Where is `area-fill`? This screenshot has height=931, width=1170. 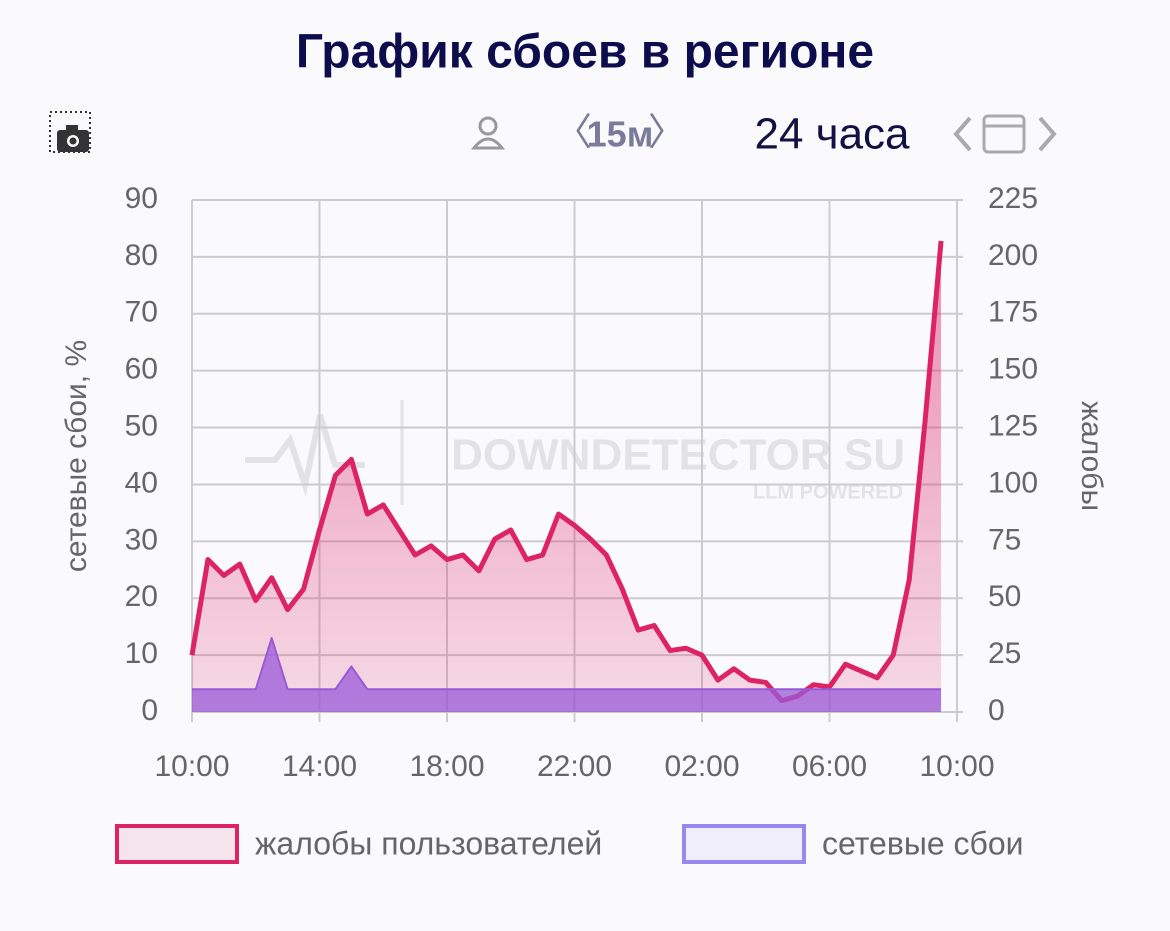 area-fill is located at coordinates (567, 675).